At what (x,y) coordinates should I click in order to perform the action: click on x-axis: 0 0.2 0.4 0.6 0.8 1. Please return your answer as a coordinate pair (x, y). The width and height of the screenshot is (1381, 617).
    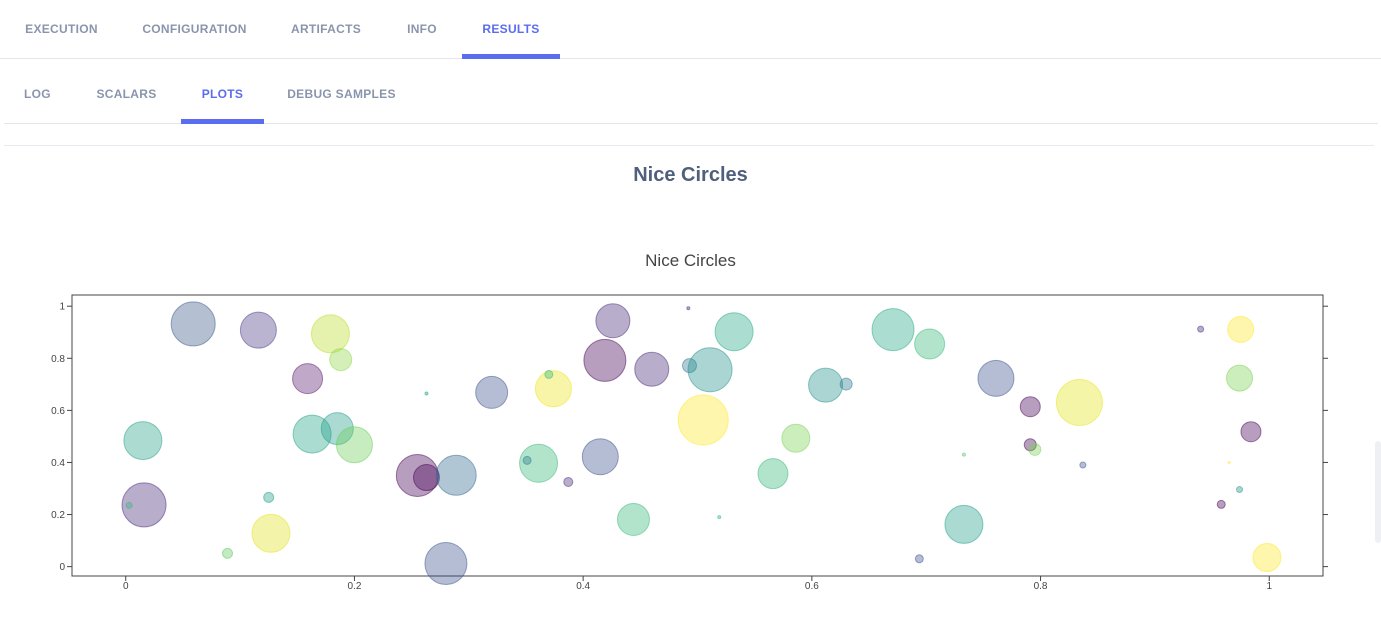
    Looking at the image, I should click on (697, 584).